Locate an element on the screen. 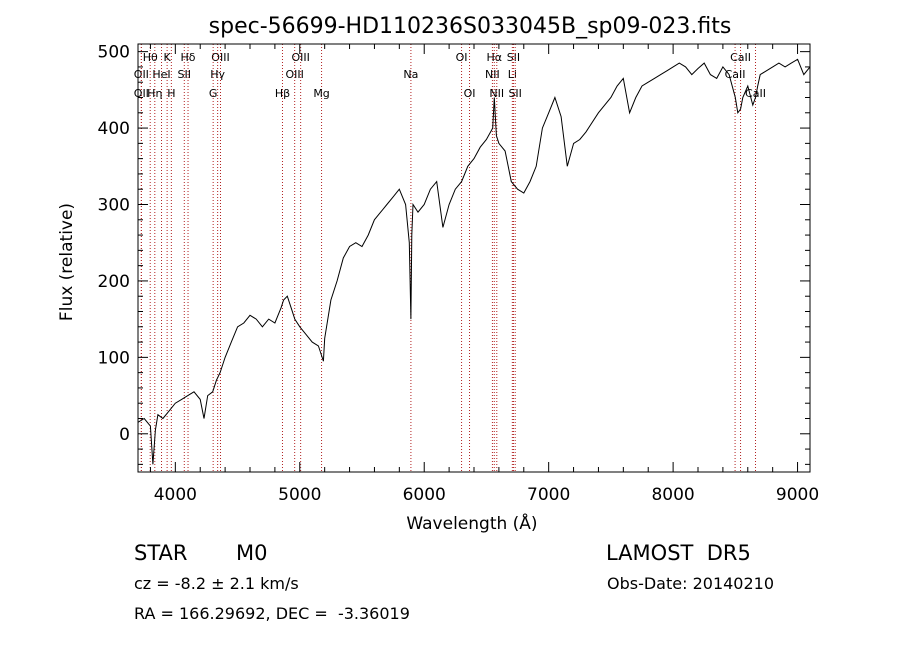 The image size is (900, 649). line-label: H is located at coordinates (171, 93).